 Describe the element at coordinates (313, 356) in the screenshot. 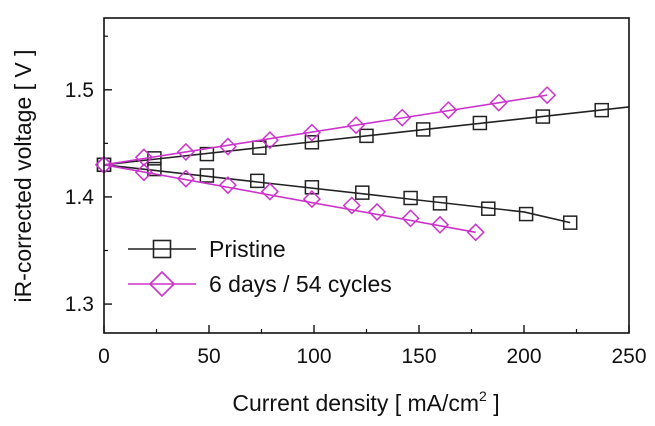

I see `x-tick-label: 100` at that location.